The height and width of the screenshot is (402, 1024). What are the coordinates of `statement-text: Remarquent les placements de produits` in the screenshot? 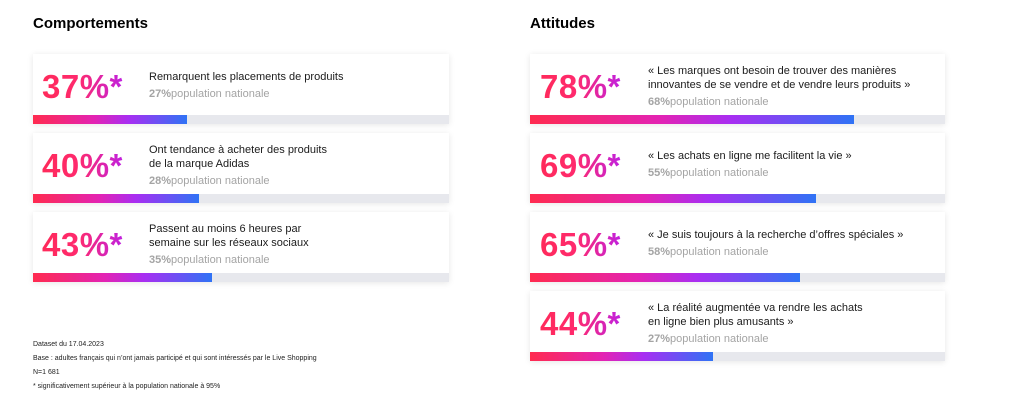 It's located at (246, 77).